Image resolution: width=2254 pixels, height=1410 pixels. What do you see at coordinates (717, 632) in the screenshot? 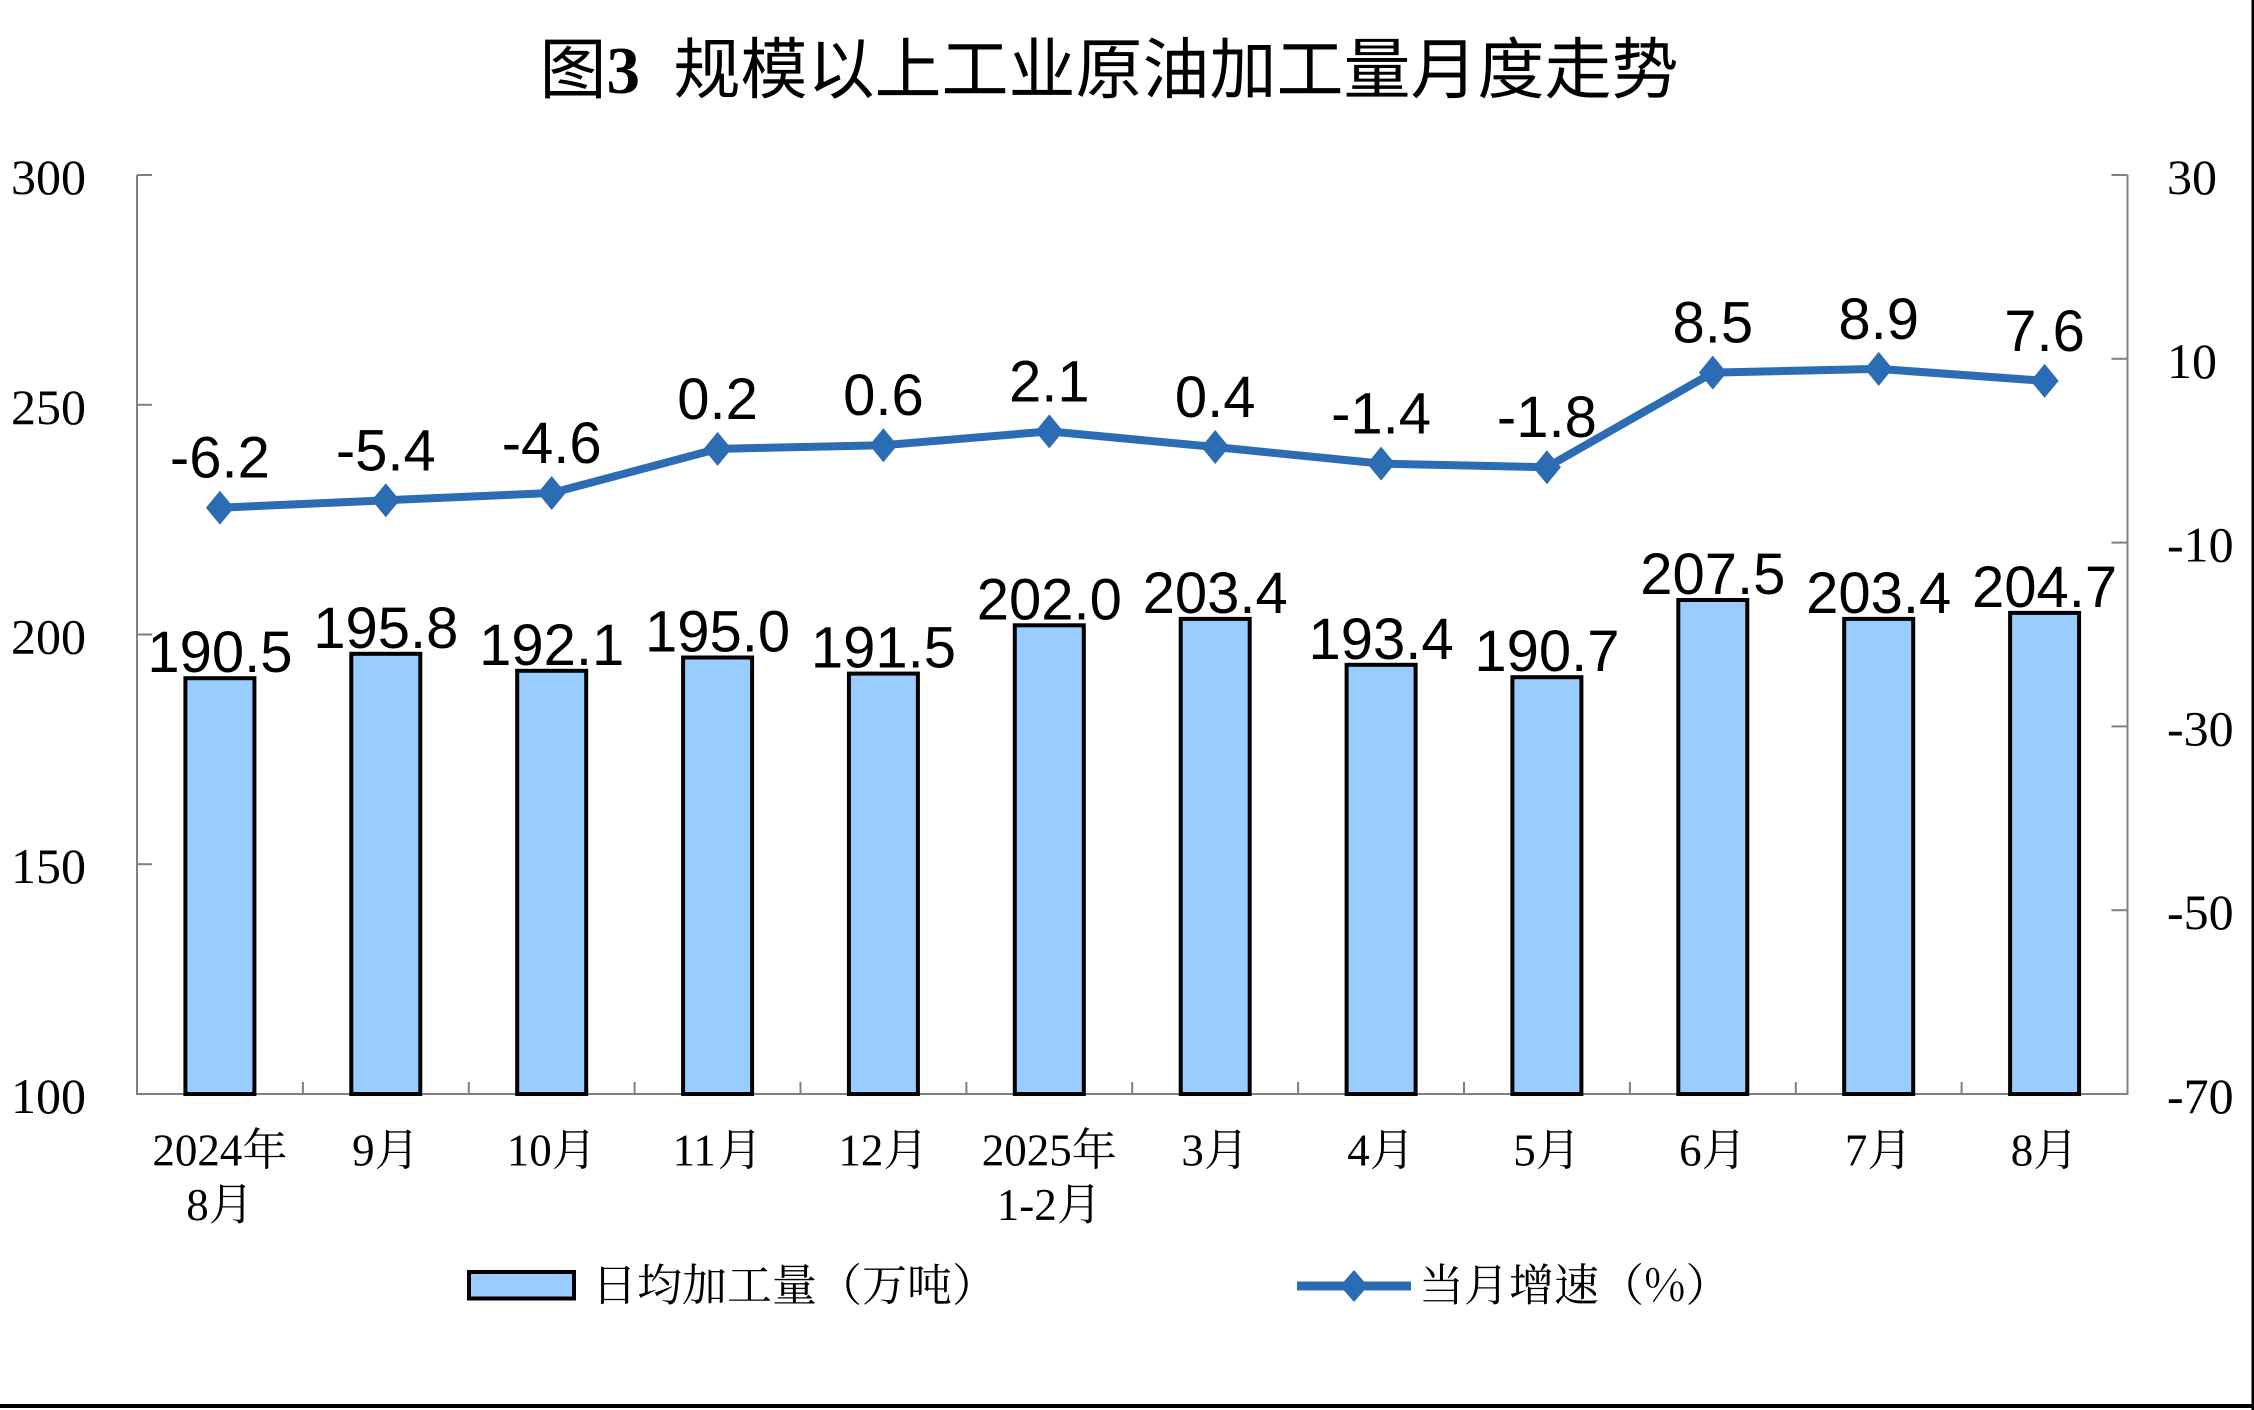
I see `svg-text: 195.0` at bounding box center [717, 632].